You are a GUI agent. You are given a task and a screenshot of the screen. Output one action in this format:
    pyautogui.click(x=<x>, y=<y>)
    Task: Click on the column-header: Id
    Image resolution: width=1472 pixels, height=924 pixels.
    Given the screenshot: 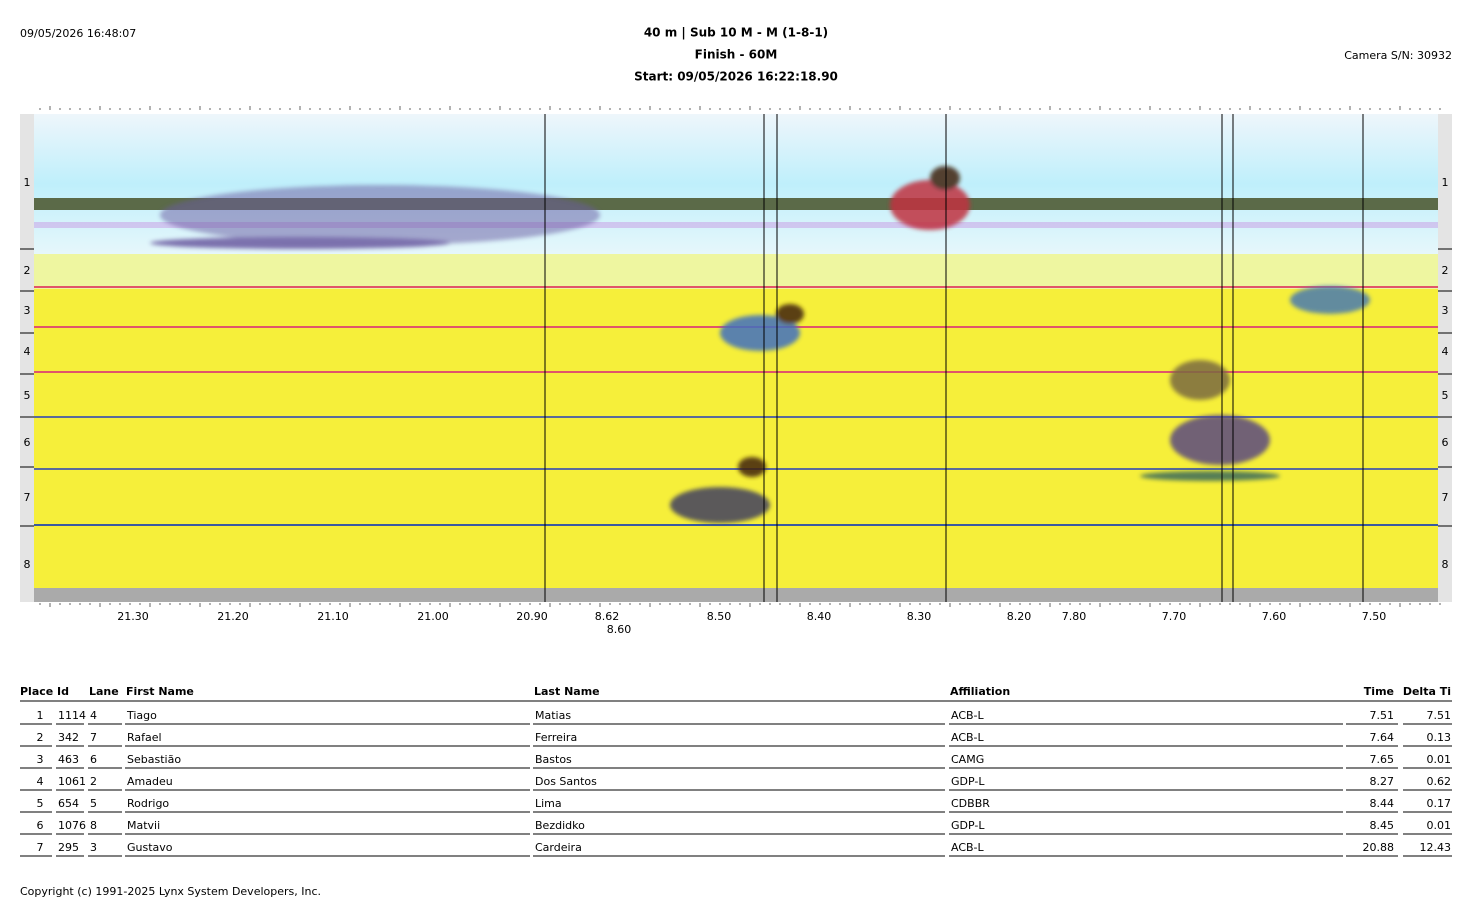 What is the action you would take?
    pyautogui.click(x=63, y=691)
    